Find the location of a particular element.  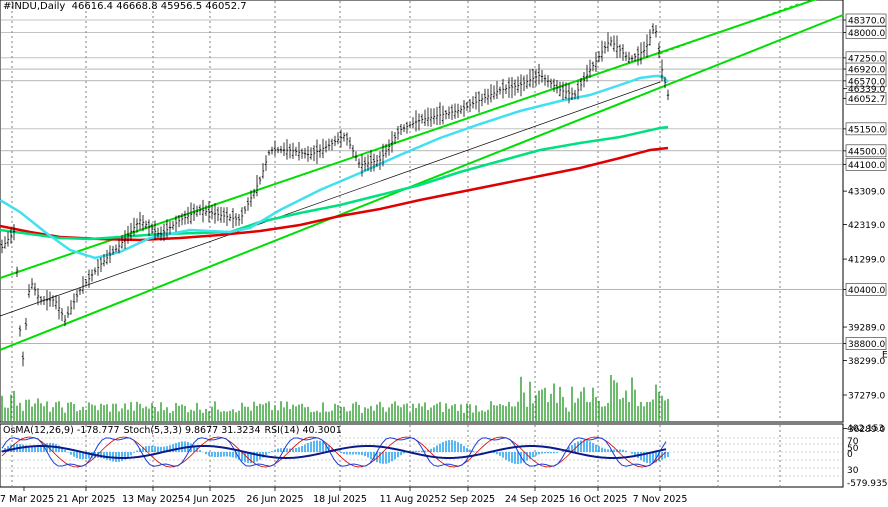

price-tick-label: 46339.0 is located at coordinates (866, 90).